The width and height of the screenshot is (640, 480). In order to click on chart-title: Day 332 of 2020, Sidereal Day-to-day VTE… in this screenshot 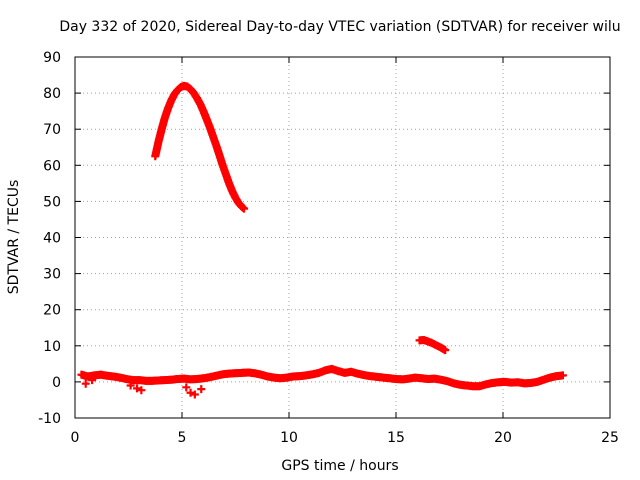, I will do `click(339, 27)`.